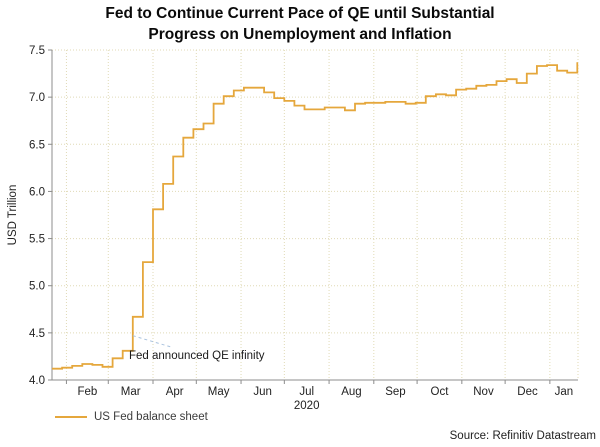 The height and width of the screenshot is (447, 600). I want to click on legend-line-swatch, so click(71, 417).